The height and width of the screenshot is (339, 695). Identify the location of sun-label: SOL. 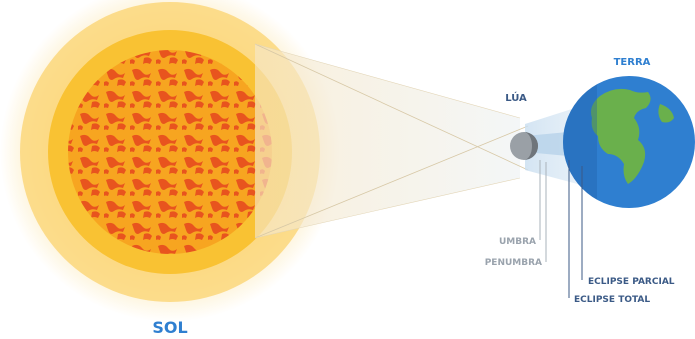
(169, 327).